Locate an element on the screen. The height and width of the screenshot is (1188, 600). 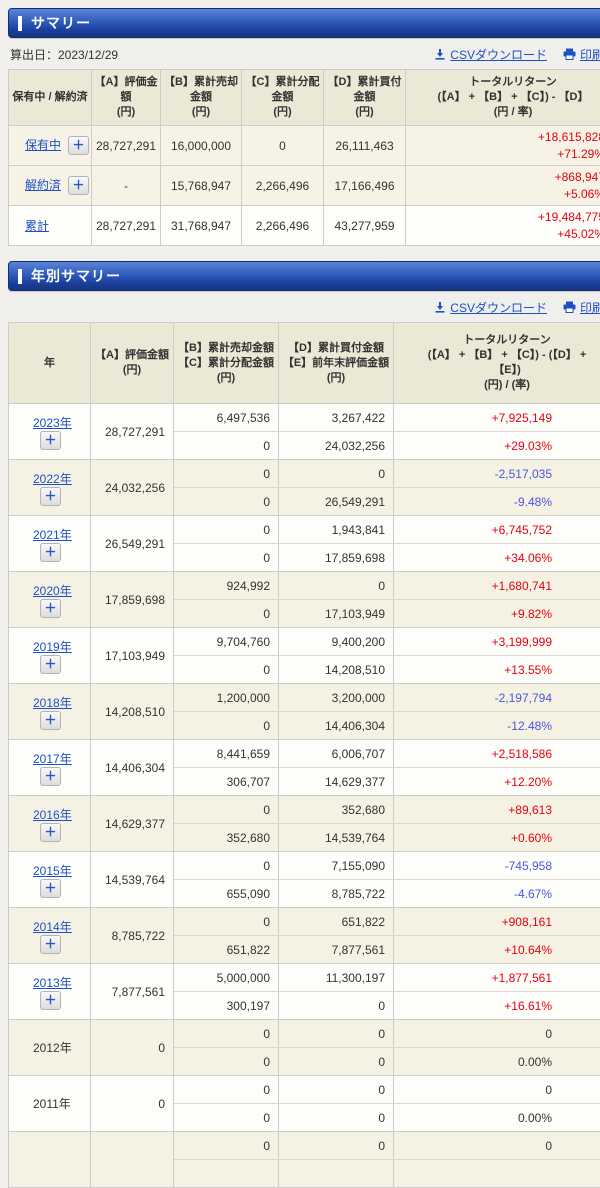
year-link: 2020年 is located at coordinates (52, 591).